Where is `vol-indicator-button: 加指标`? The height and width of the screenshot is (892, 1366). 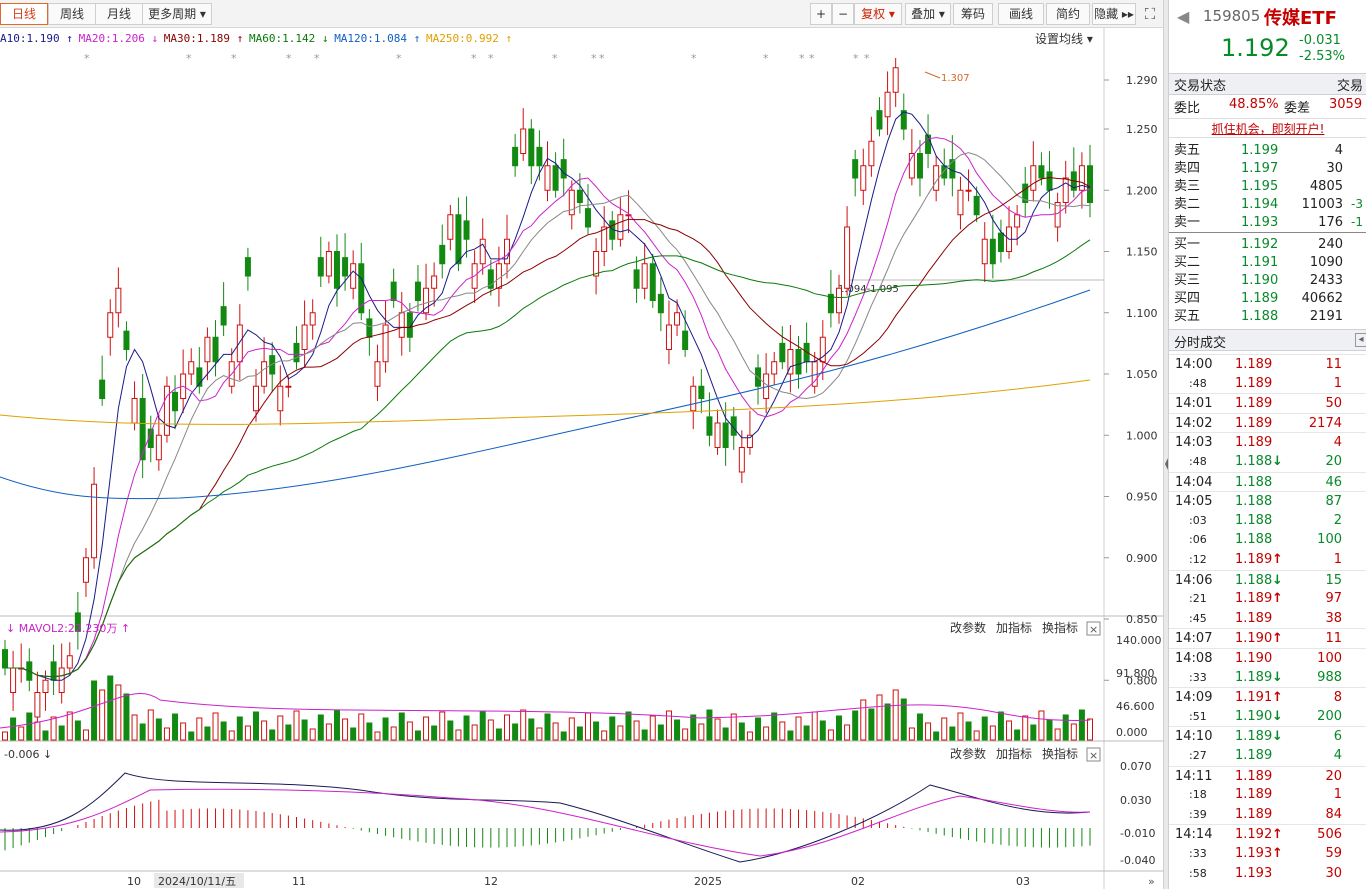 vol-indicator-button: 加指标 is located at coordinates (1014, 627).